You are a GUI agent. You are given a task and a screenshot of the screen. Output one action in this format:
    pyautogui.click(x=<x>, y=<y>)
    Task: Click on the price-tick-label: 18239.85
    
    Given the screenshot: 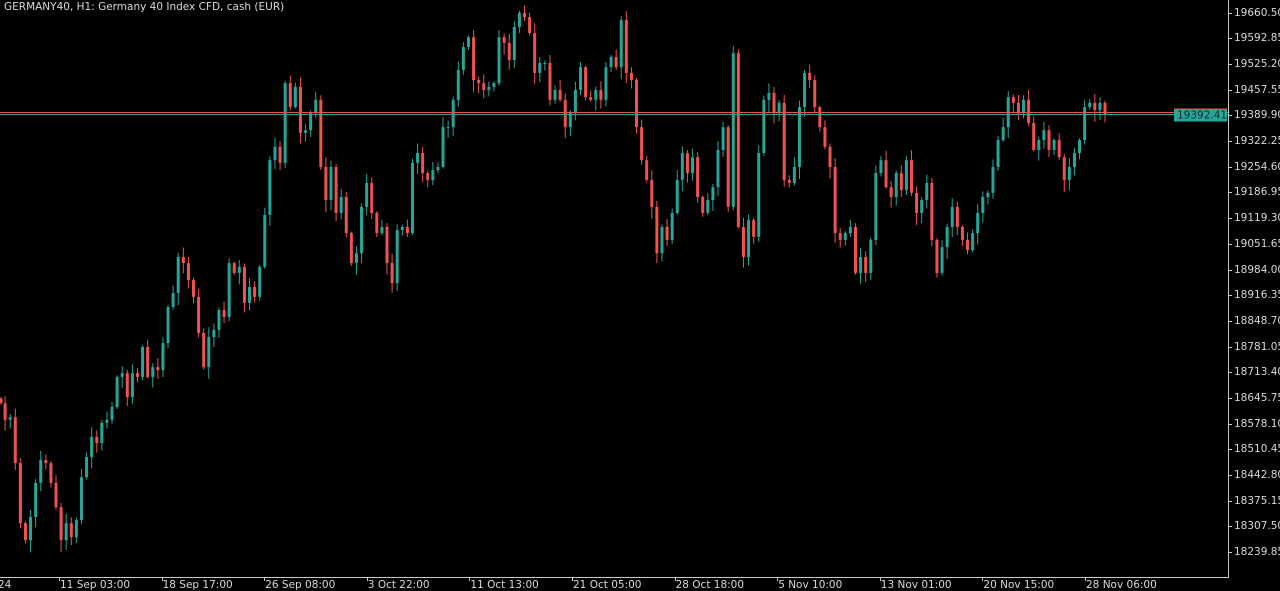 What is the action you would take?
    pyautogui.click(x=1257, y=552)
    